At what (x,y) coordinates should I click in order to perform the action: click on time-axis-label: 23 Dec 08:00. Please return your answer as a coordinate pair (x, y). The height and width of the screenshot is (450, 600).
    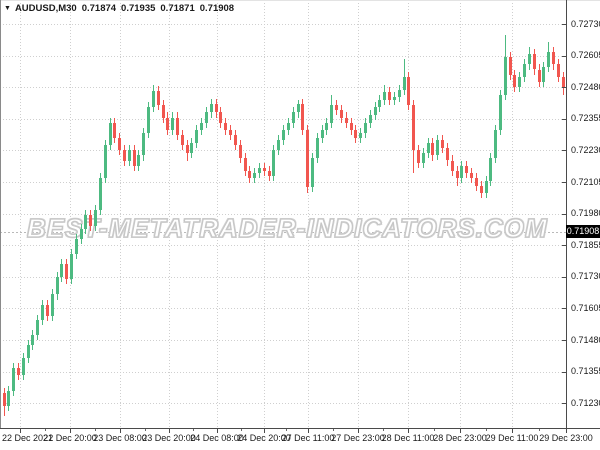
    Looking at the image, I should click on (120, 438).